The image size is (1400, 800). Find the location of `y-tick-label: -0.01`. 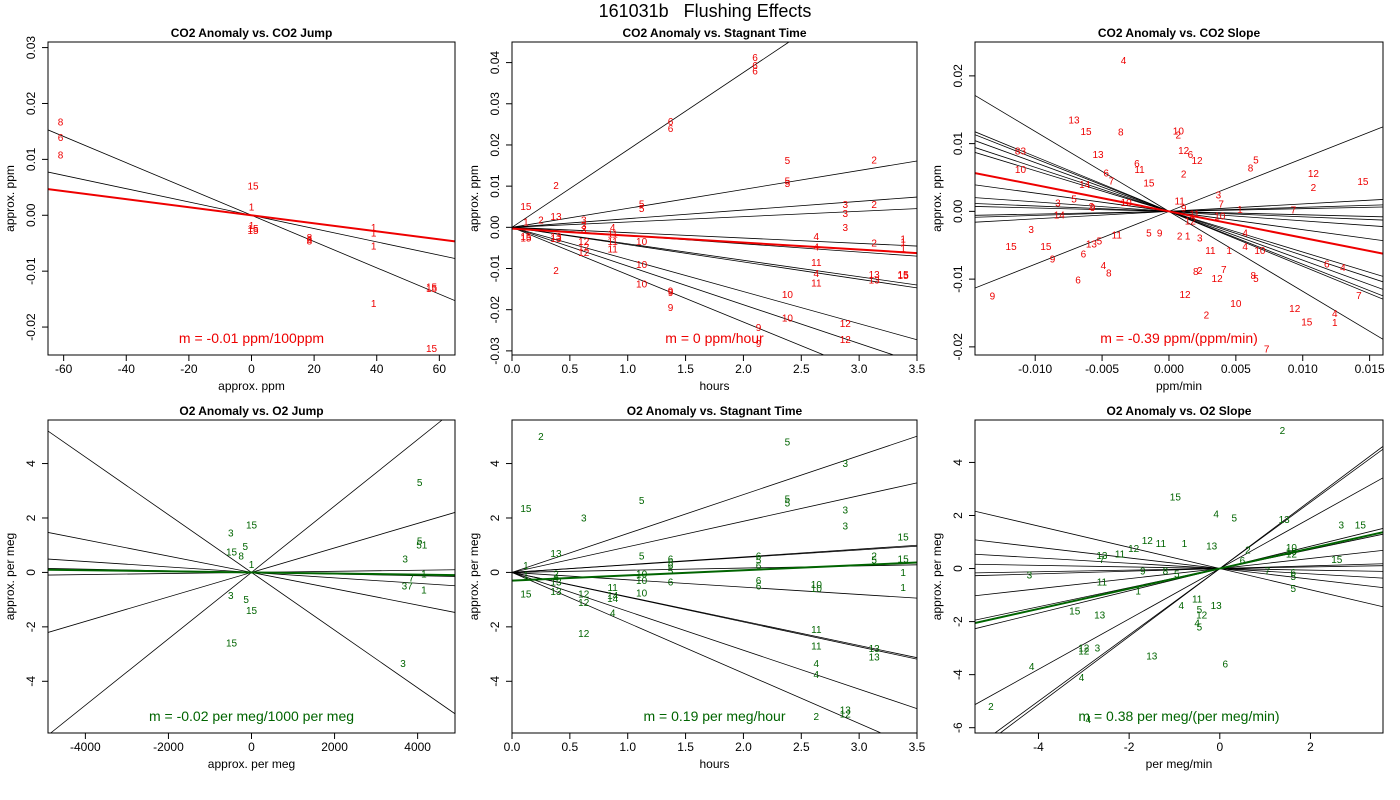

y-tick-label: -0.01 is located at coordinates (958, 279).